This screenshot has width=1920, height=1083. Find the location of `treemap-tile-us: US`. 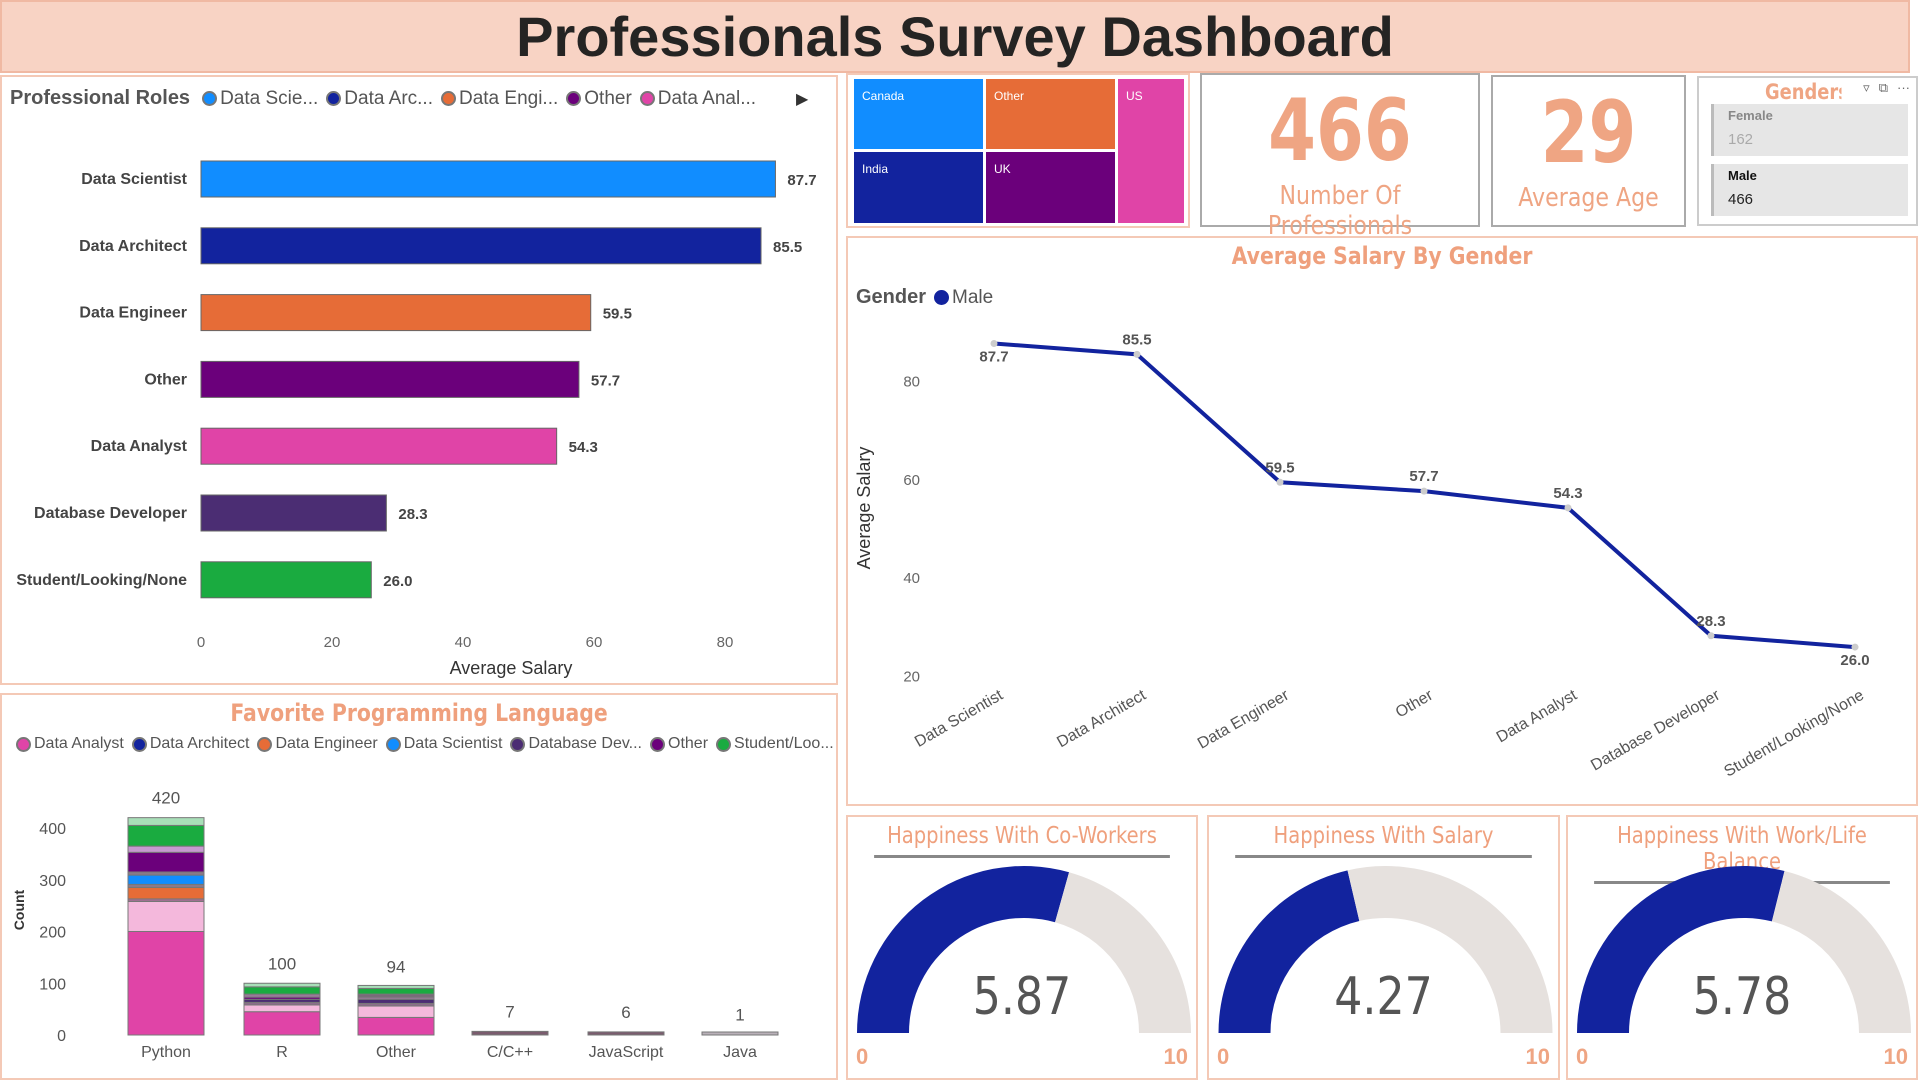

treemap-tile-us: US is located at coordinates (1151, 151).